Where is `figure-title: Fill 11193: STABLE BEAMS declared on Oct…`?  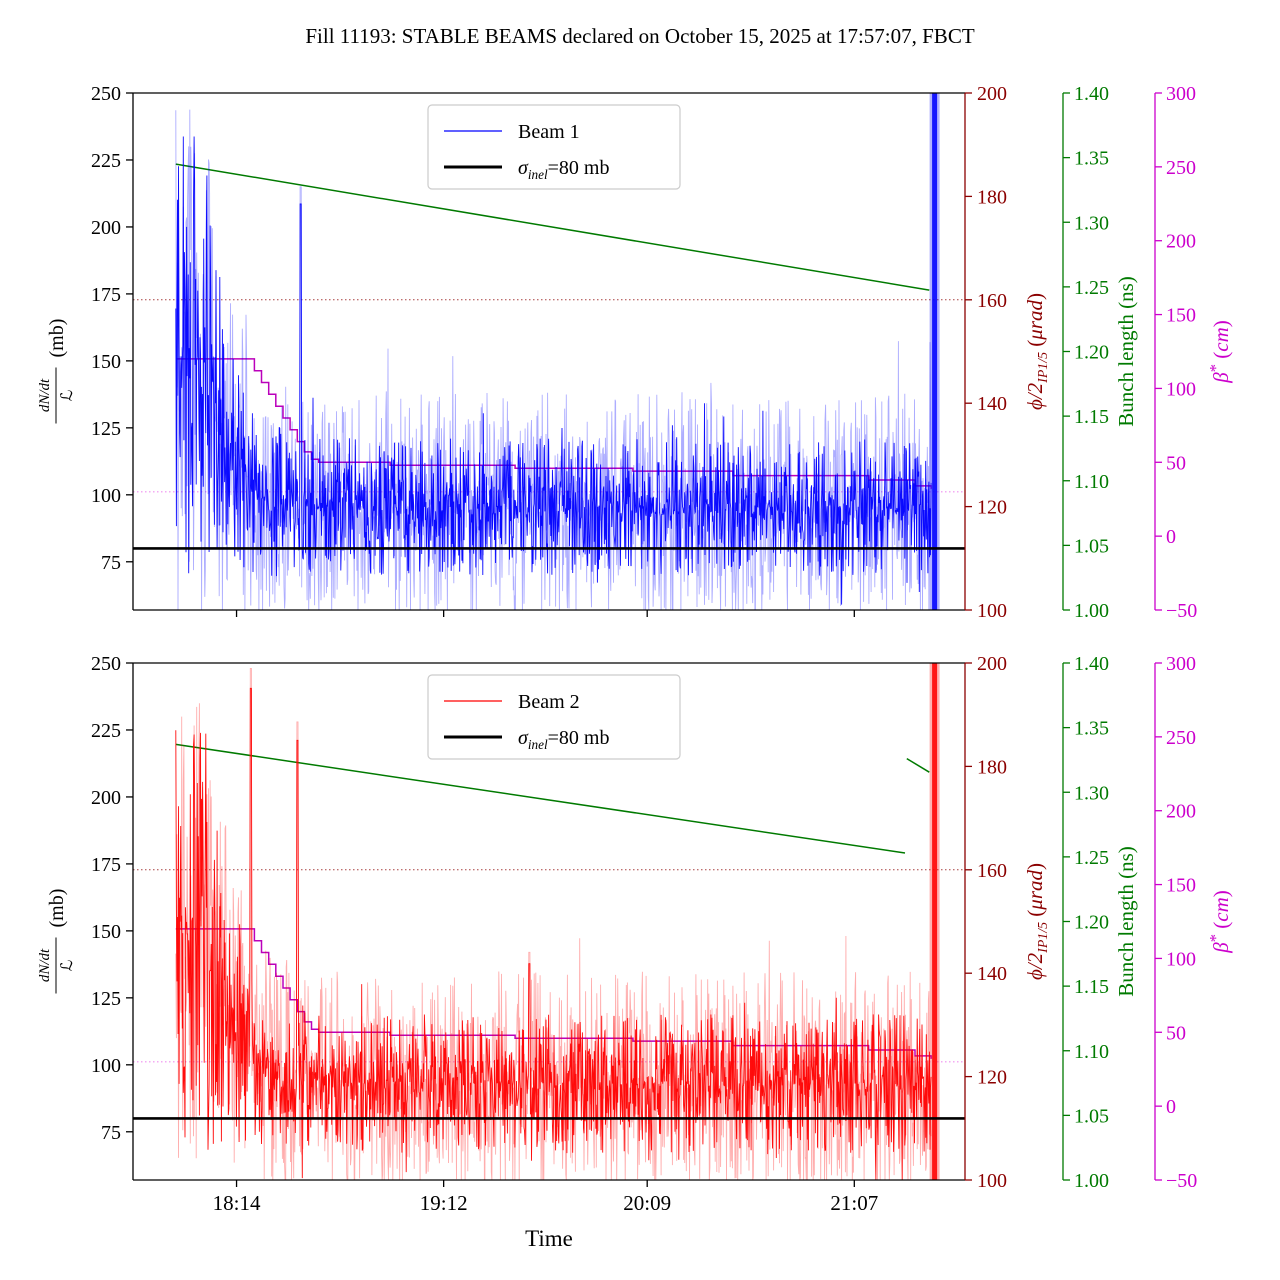 figure-title: Fill 11193: STABLE BEAMS declared on Oct… is located at coordinates (640, 36).